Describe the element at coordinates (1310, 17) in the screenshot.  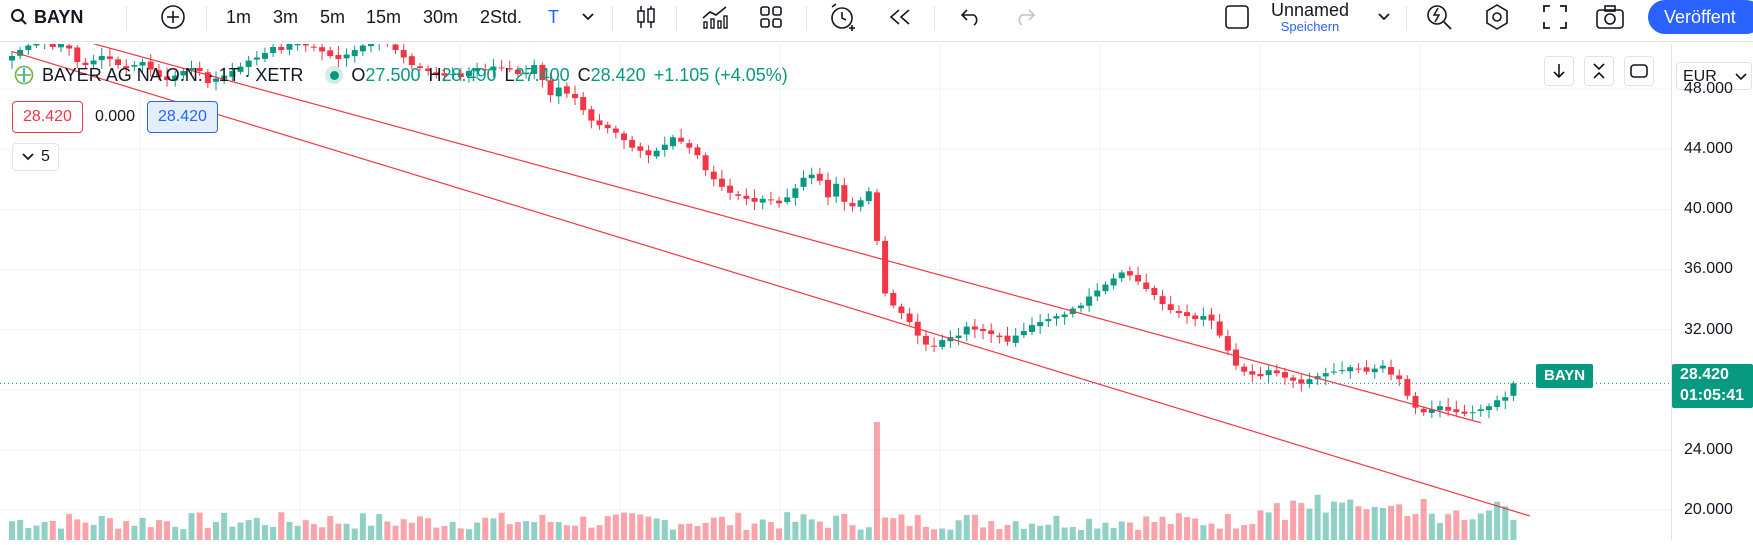
I see `layout-name: Unnamed Speichern` at that location.